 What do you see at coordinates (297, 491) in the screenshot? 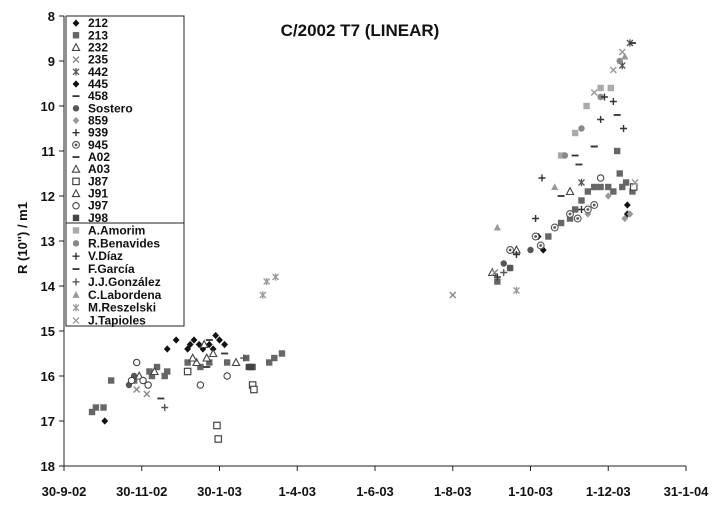
I see `x-tick-label: 1-4-03` at bounding box center [297, 491].